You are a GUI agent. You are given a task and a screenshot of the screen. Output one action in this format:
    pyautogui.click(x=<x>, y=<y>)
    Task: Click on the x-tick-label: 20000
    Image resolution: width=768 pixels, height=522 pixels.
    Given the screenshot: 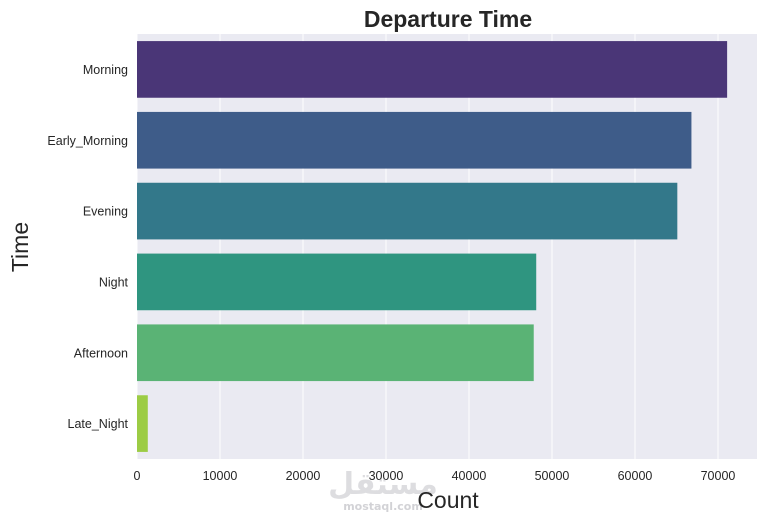 What is the action you would take?
    pyautogui.click(x=303, y=476)
    